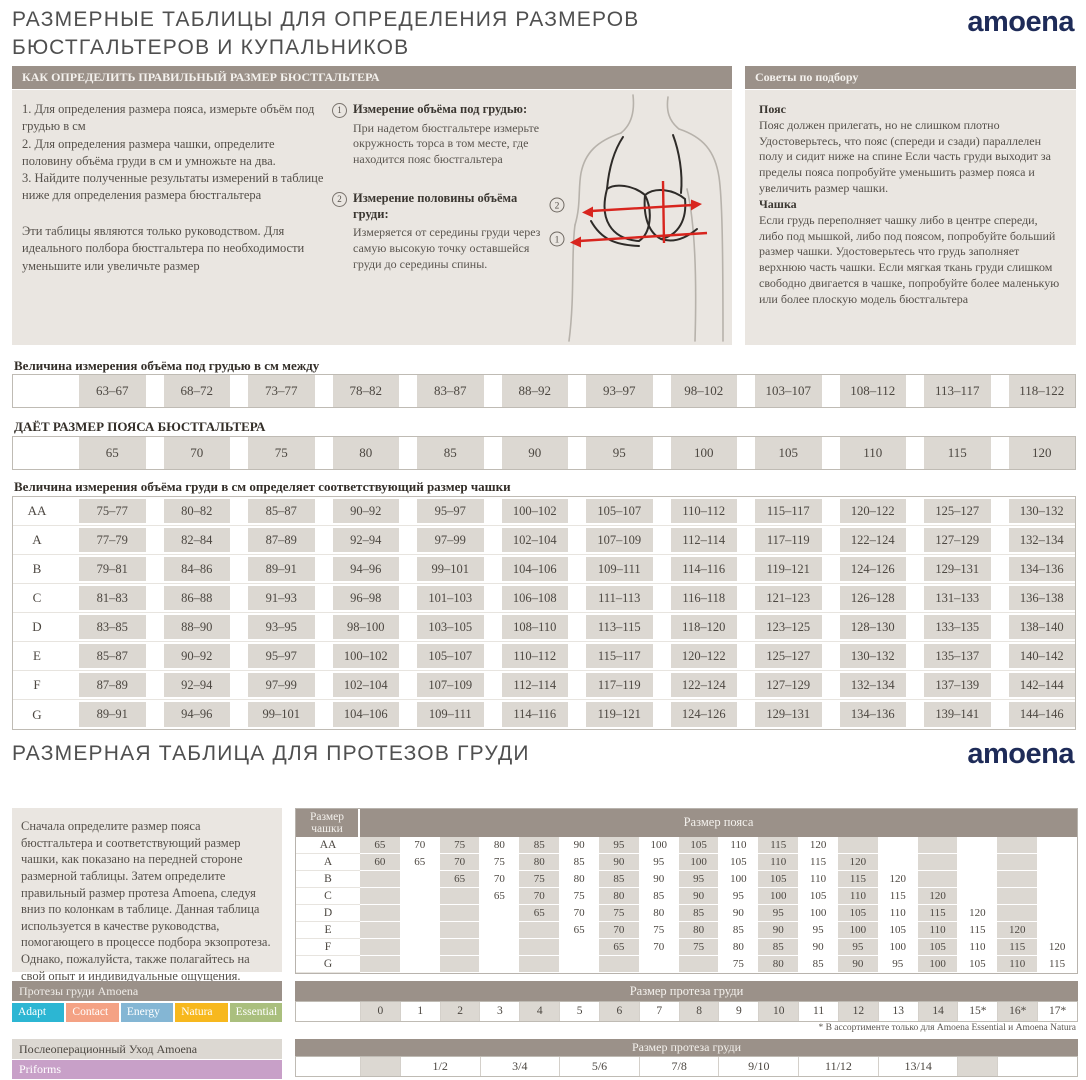 This screenshot has width=1086, height=1080. I want to click on prosthesis-size-cell: 3, so click(499, 1011).